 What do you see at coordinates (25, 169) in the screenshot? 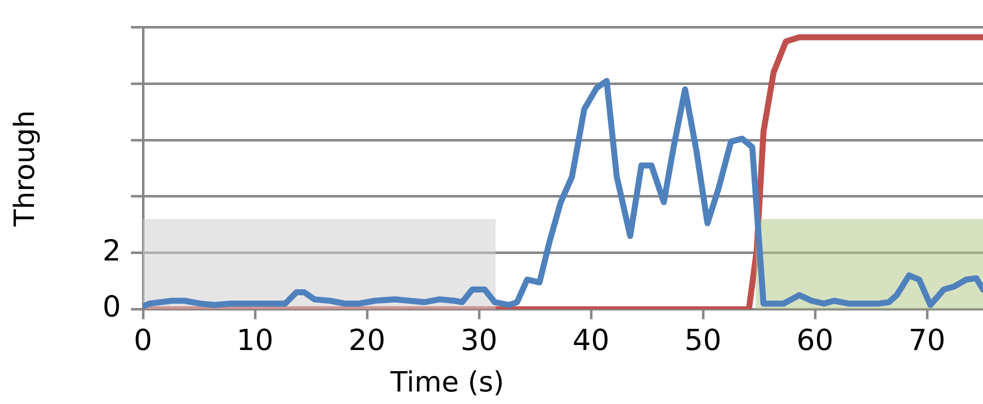
I see `y-axis-title: Through` at bounding box center [25, 169].